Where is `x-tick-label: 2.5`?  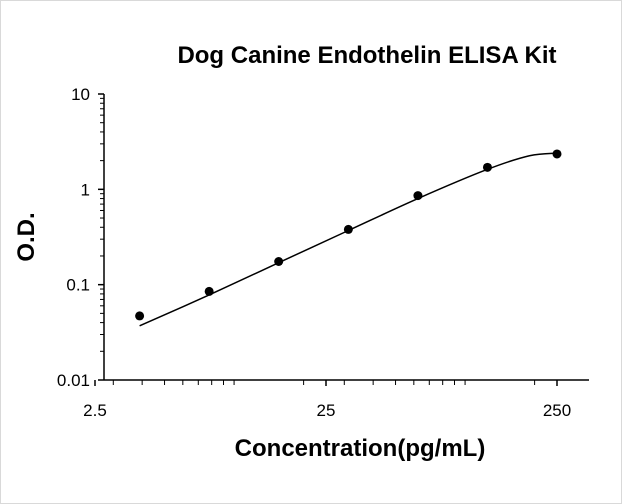
x-tick-label: 2.5 is located at coordinates (95, 410).